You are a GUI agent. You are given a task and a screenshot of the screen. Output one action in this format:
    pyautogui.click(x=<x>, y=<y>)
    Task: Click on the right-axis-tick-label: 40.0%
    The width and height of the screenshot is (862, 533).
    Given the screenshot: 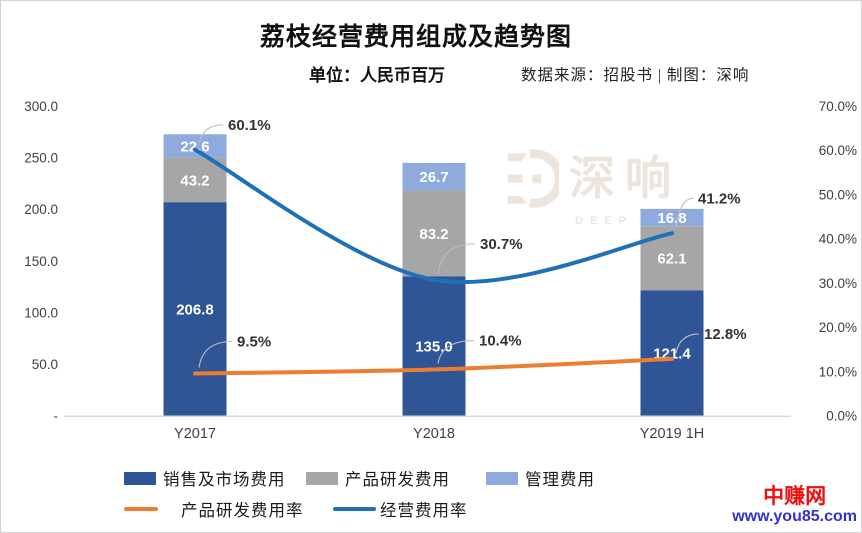 What is the action you would take?
    pyautogui.click(x=838, y=239)
    